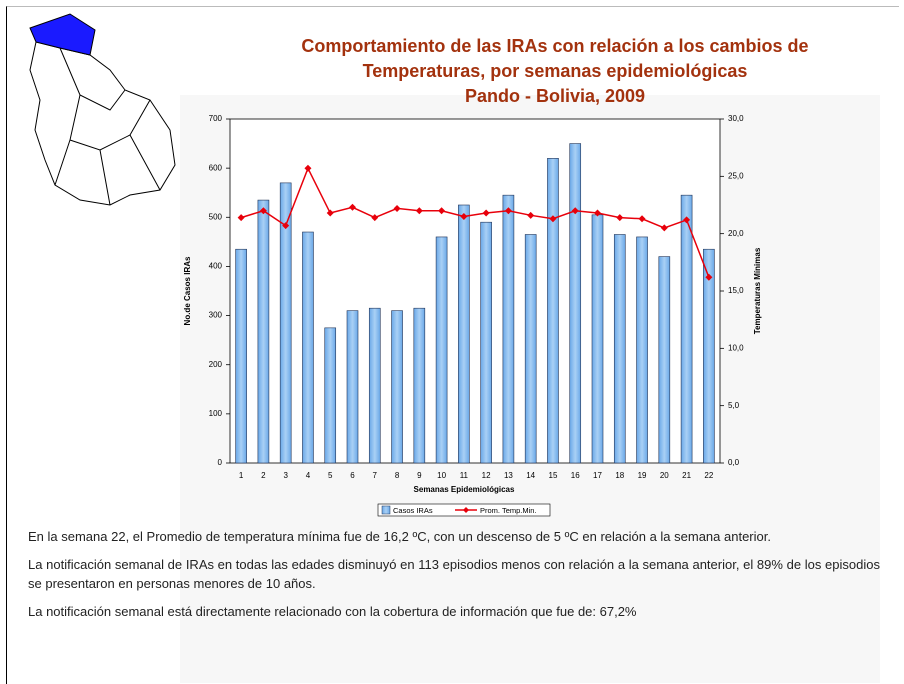 Image resolution: width=904 pixels, height=684 pixels. Describe the element at coordinates (508, 475) in the screenshot. I see `x-tick-label: 13` at that location.